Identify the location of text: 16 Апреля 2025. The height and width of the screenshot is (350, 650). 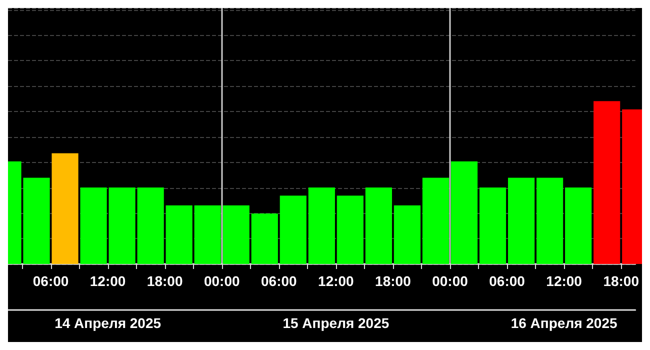
(564, 323).